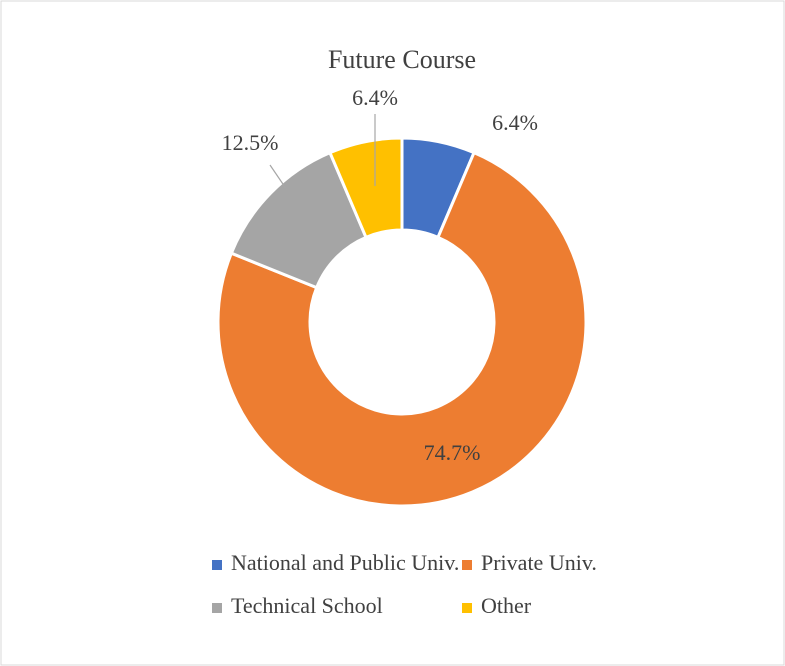  Describe the element at coordinates (366, 188) in the screenshot. I see `donut-slice` at that location.